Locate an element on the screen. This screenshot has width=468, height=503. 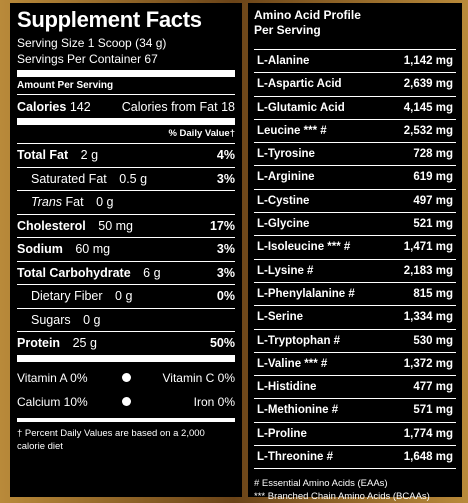
nutrient-row: Trans Fat 0 g is located at coordinates (126, 202).